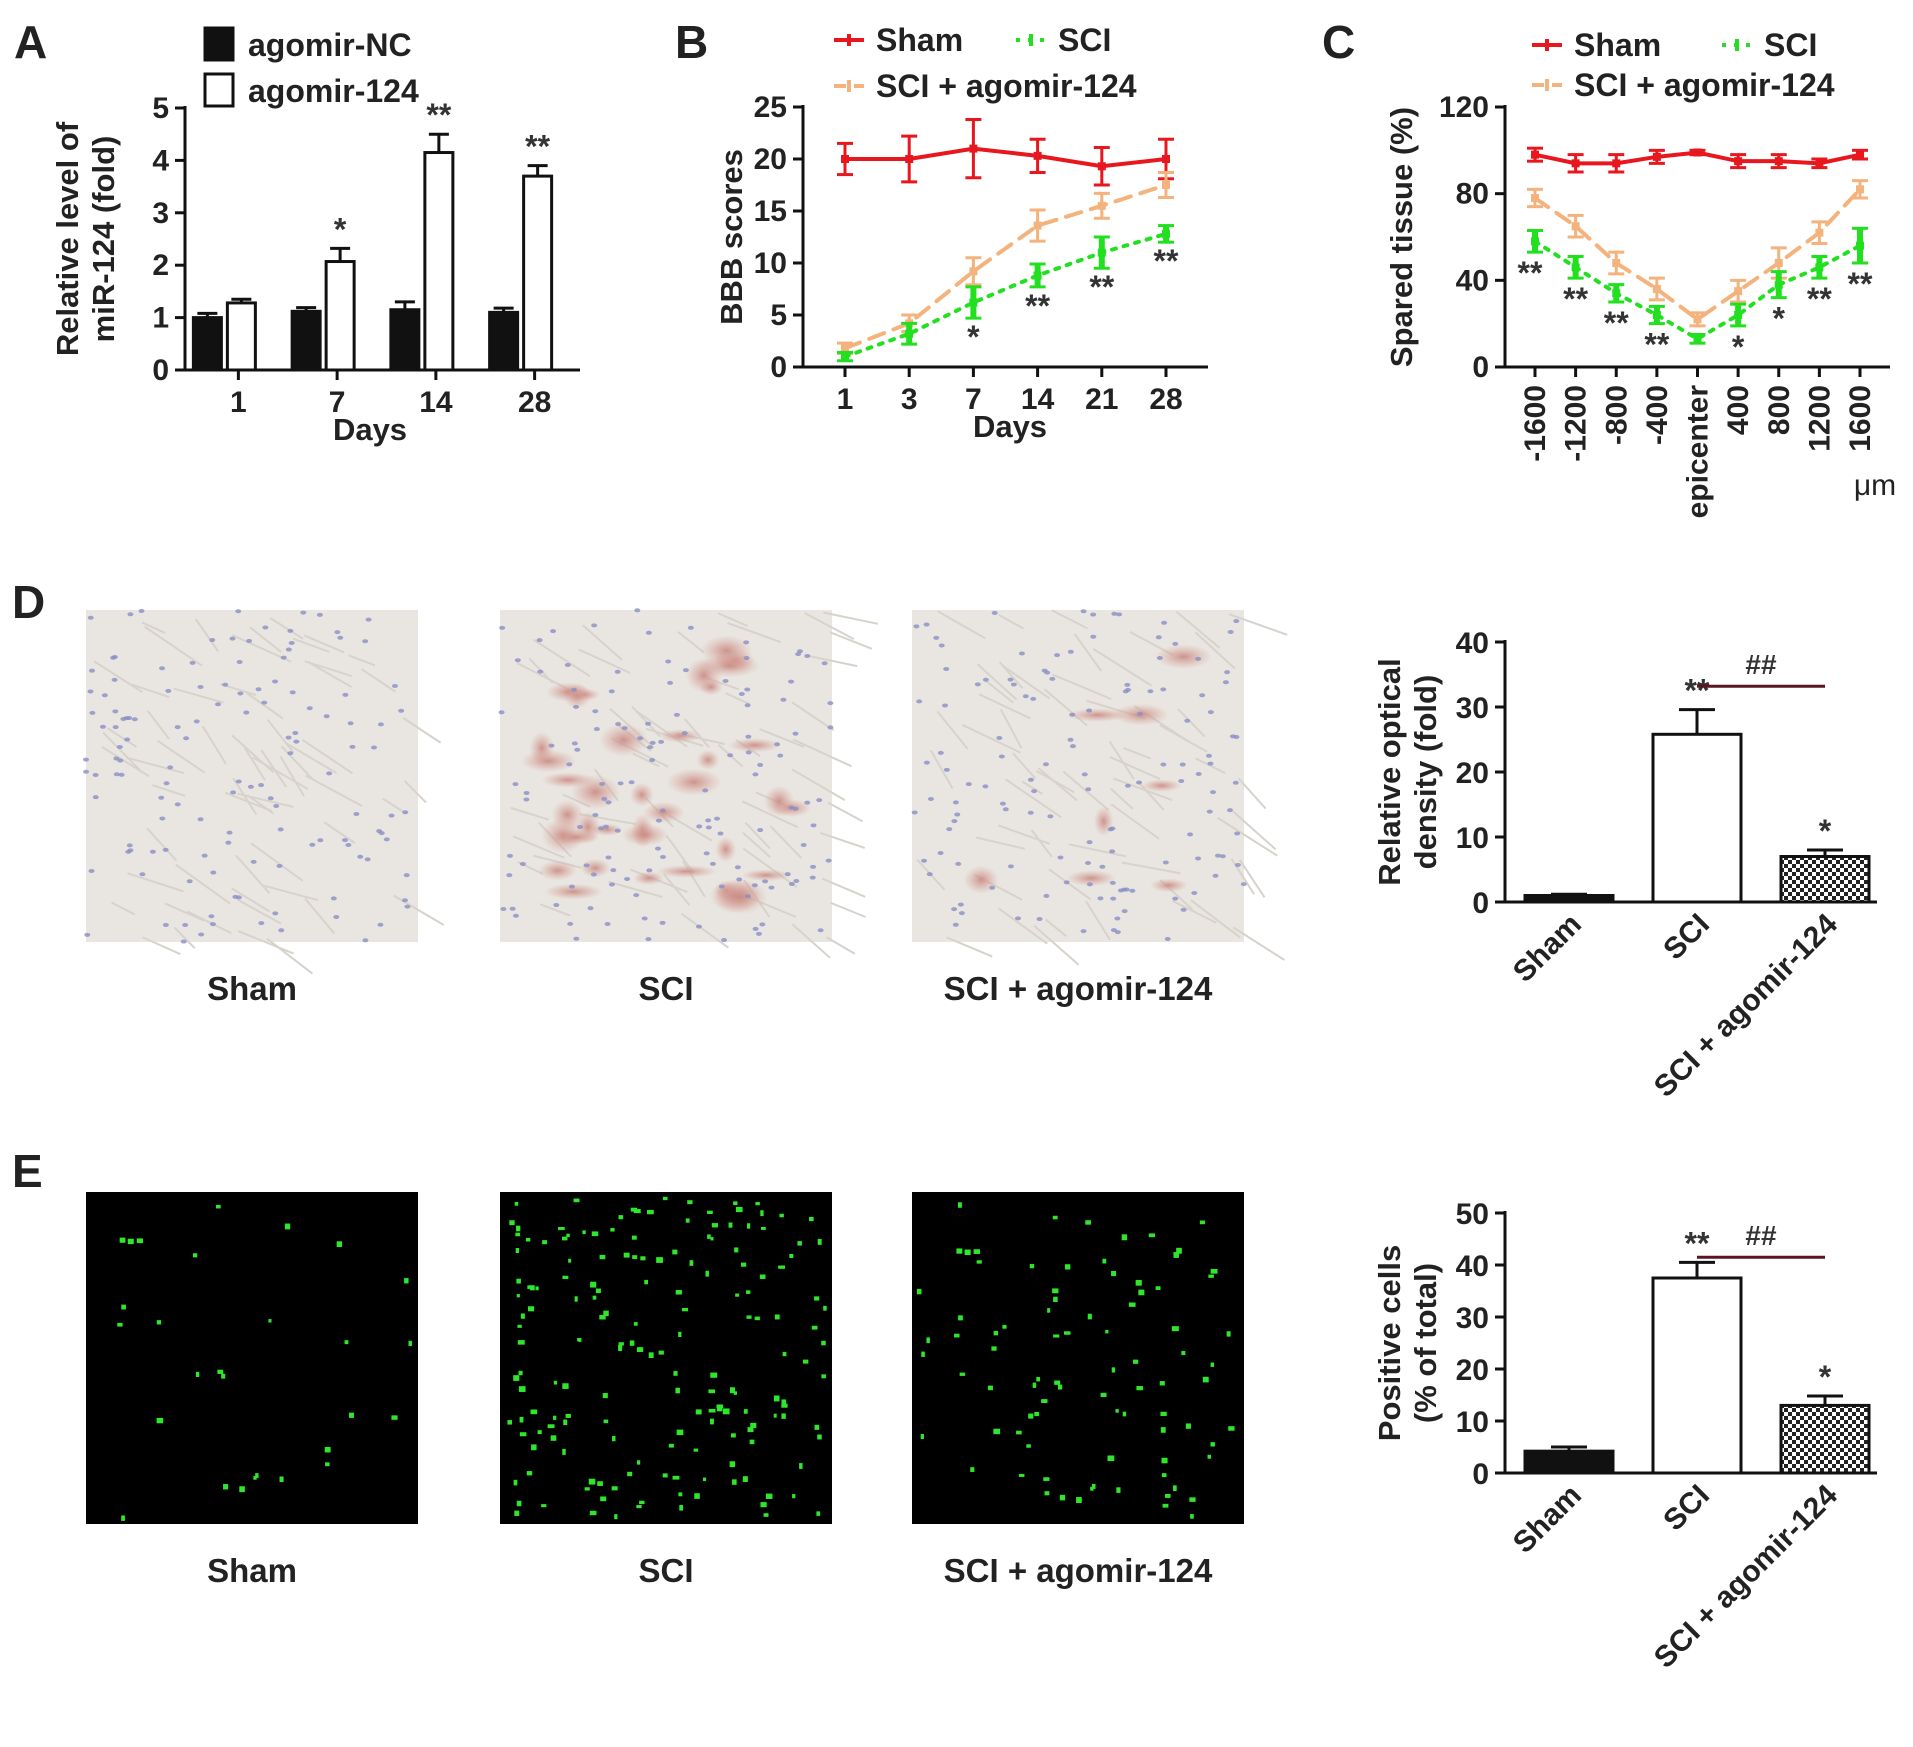 Image resolution: width=1913 pixels, height=1747 pixels. What do you see at coordinates (1472, 643) in the screenshot?
I see `y-tick-label: 40` at bounding box center [1472, 643].